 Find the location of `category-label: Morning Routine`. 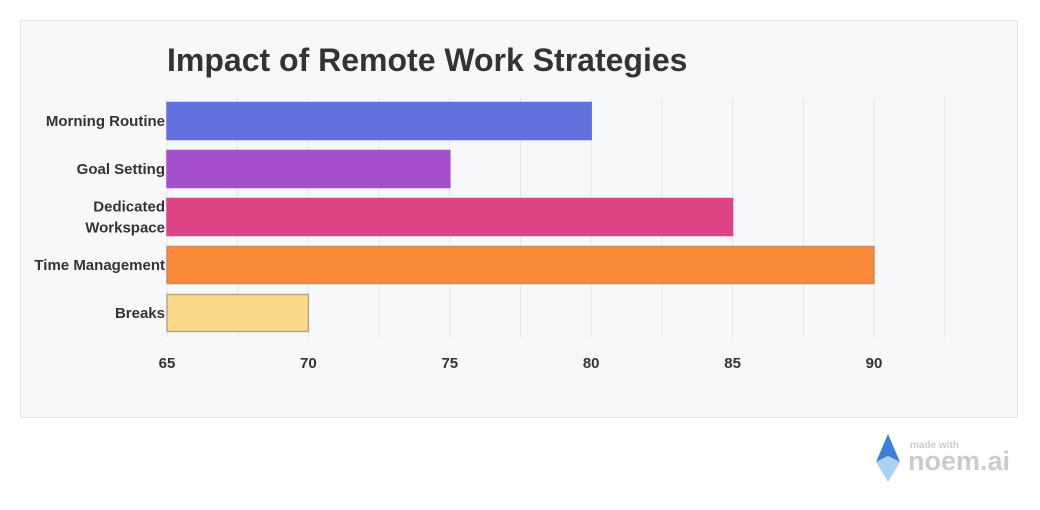

category-label: Morning Routine is located at coordinates (105, 121).